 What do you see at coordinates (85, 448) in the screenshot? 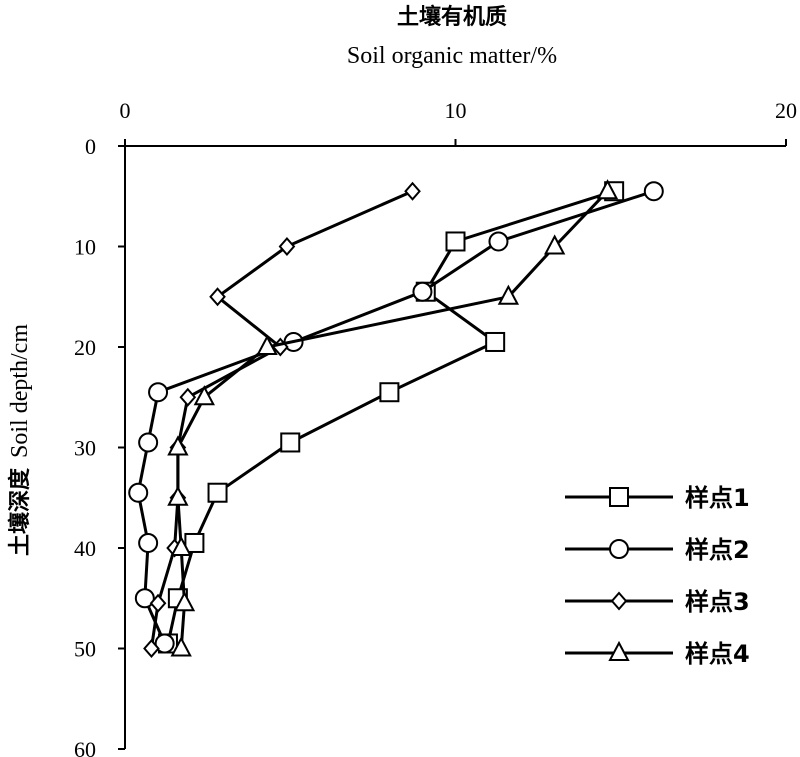
I see `y-tick-label: 30` at bounding box center [85, 448].